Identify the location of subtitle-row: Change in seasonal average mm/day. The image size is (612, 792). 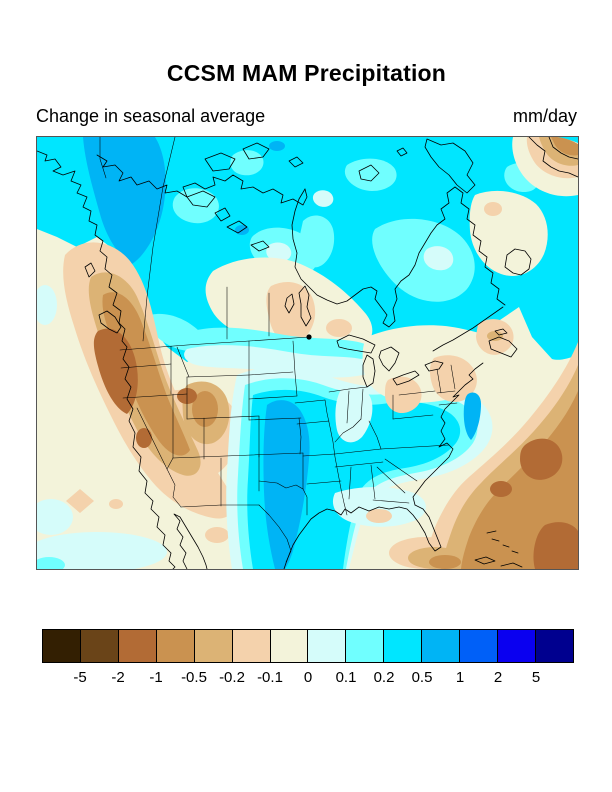
(306, 115).